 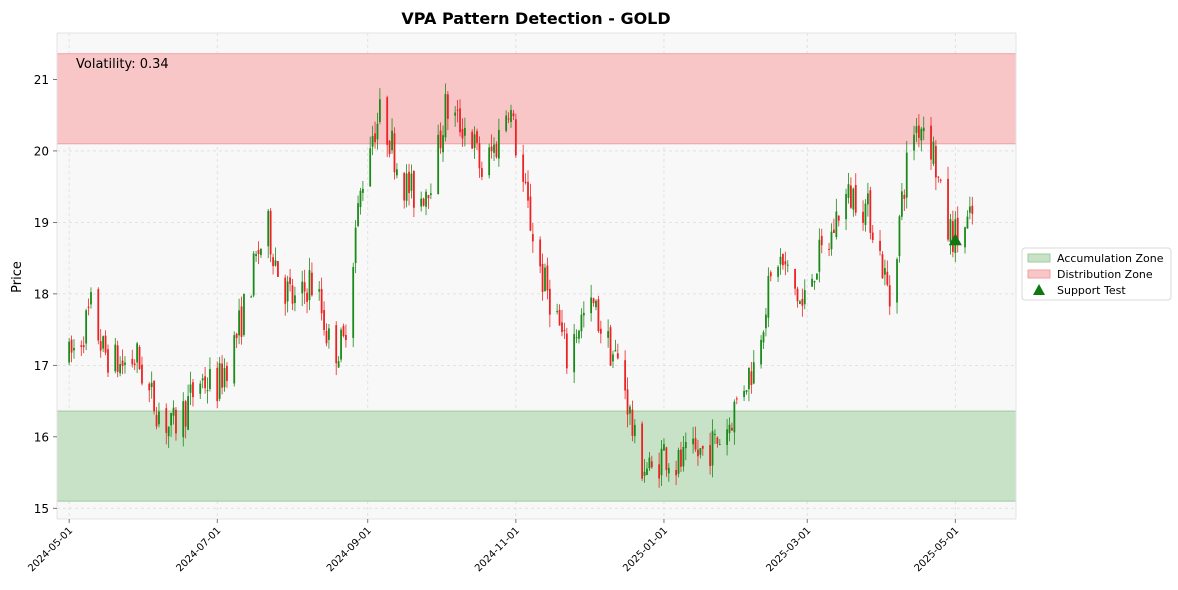 I want to click on legend-item-support-test-label: Support Test, so click(x=1091, y=290).